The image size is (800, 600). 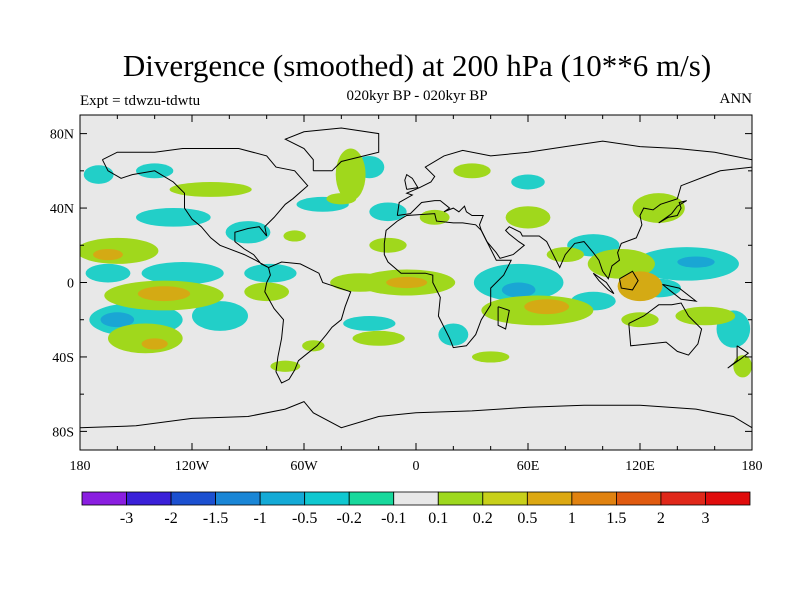 What do you see at coordinates (170, 518) in the screenshot?
I see `colorbar-label: -2` at bounding box center [170, 518].